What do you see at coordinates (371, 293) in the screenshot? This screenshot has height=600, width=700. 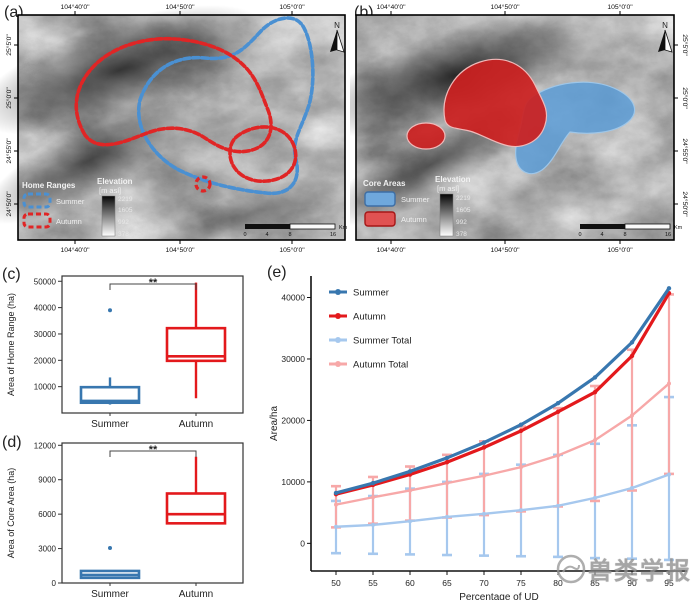 I see `legend-label: Summer` at bounding box center [371, 293].